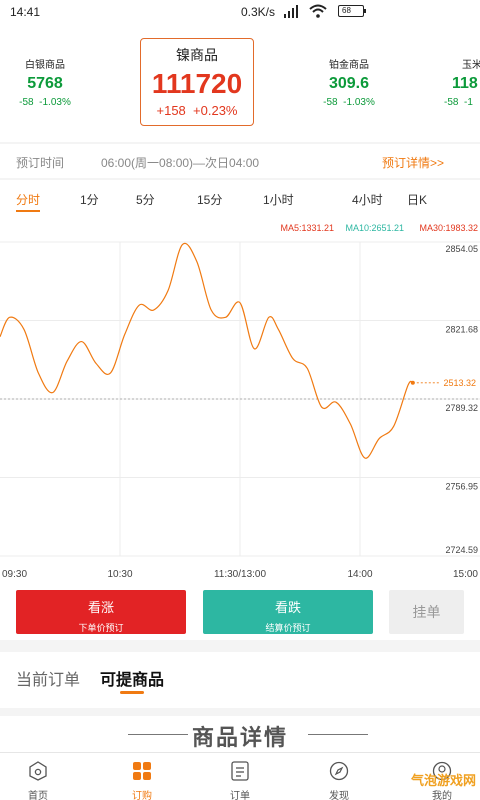 Image resolution: width=480 pixels, height=800 pixels. What do you see at coordinates (100, 607) in the screenshot?
I see `buy-up-title: 看涨` at bounding box center [100, 607].